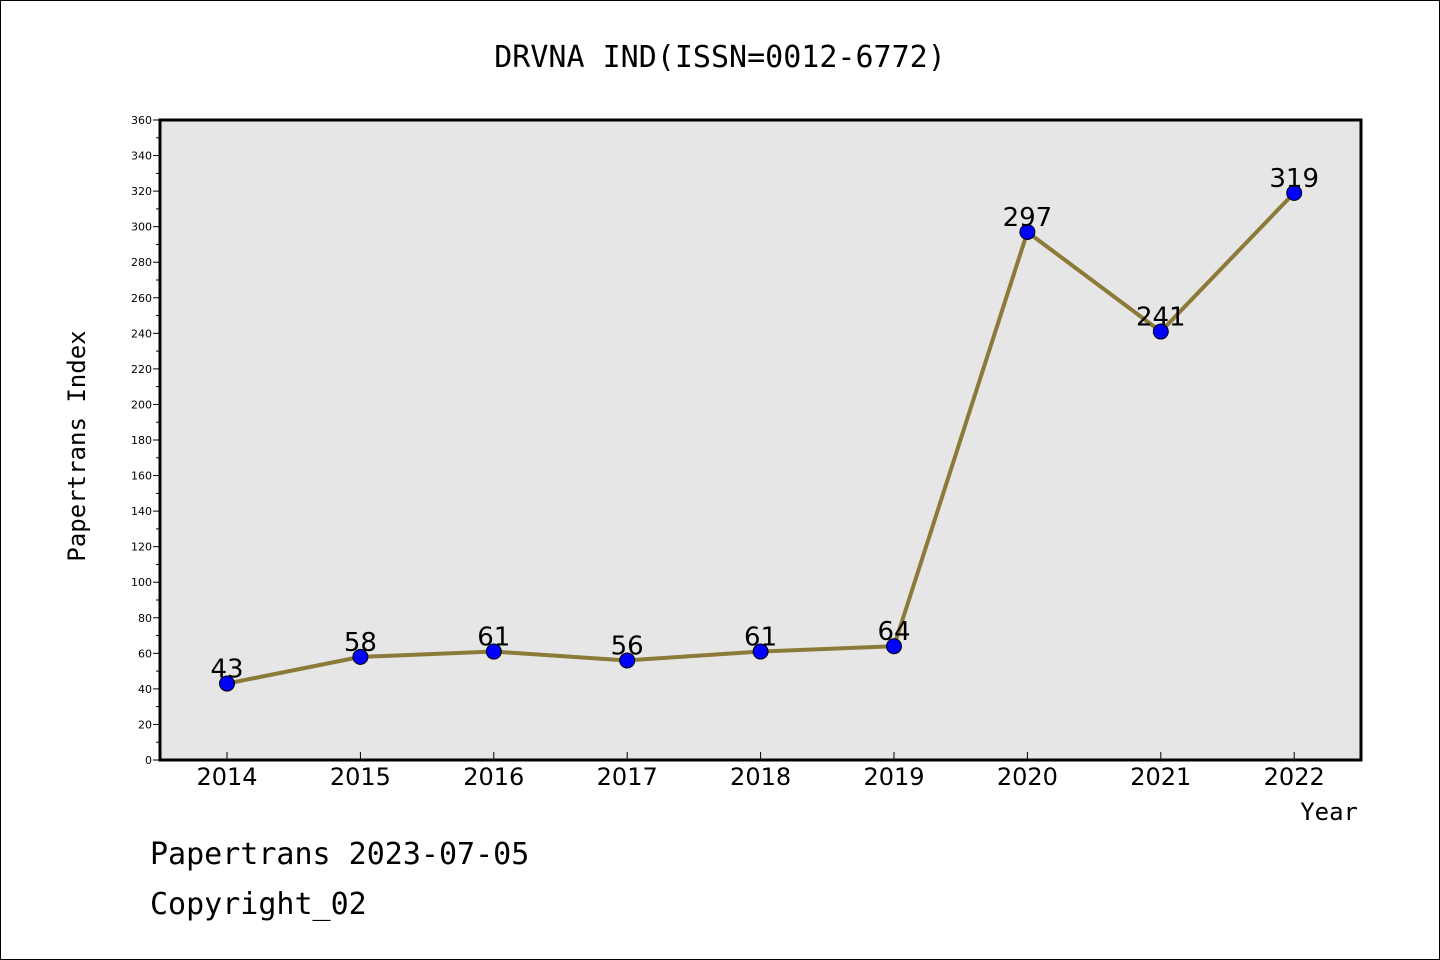  What do you see at coordinates (1294, 179) in the screenshot?
I see `data-label: 319` at bounding box center [1294, 179].